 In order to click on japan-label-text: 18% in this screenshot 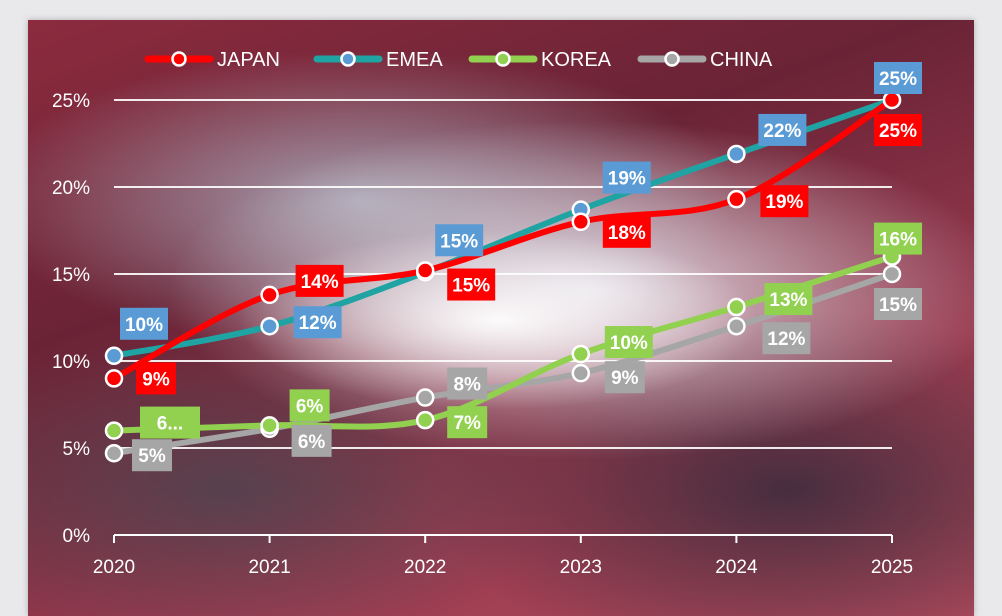, I will do `click(627, 233)`.